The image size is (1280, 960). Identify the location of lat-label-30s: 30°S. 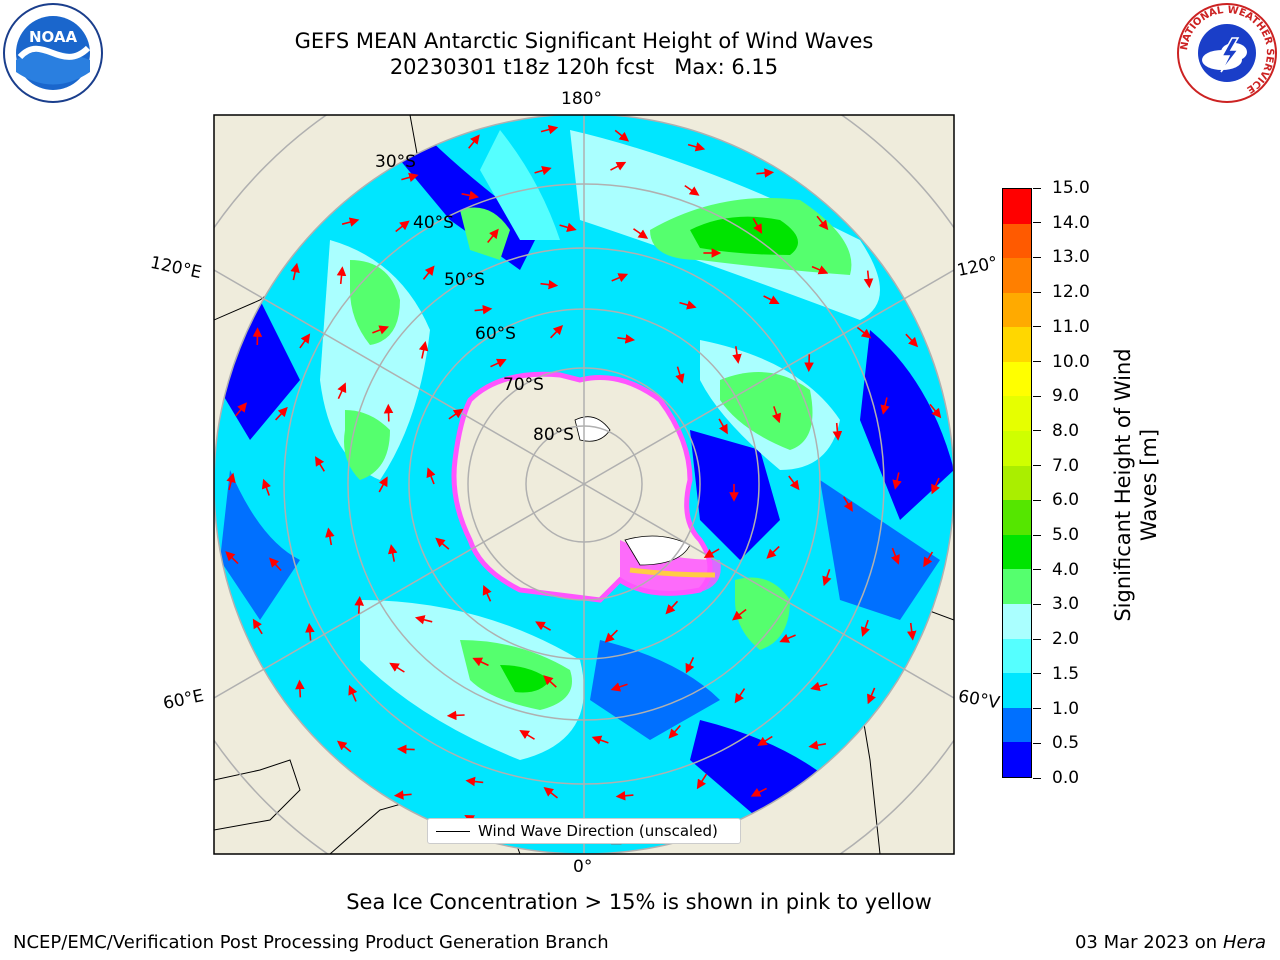
(395, 162).